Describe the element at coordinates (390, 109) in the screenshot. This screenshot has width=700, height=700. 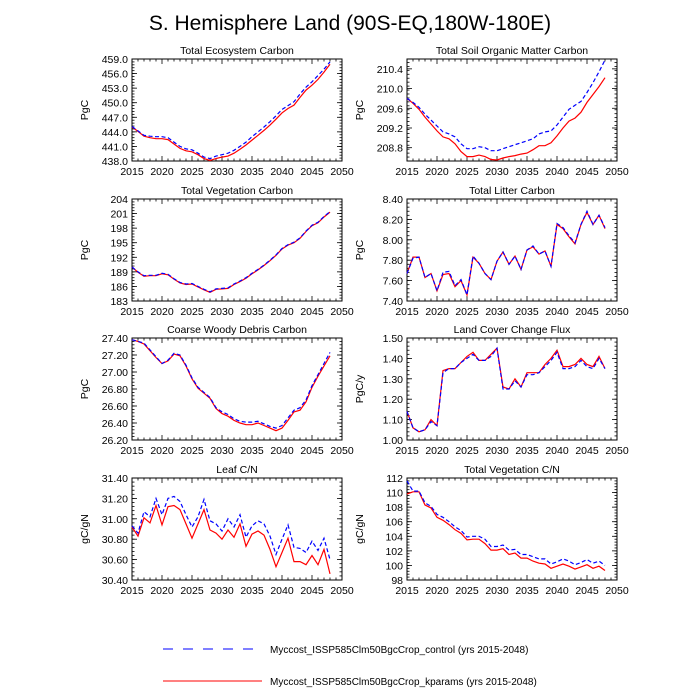
I see `y-tick-label: 209.6` at that location.